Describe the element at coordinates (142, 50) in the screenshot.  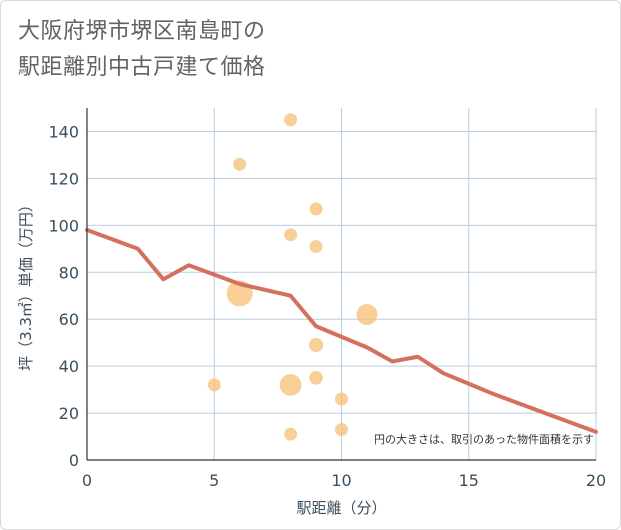
I see `chart-title: 大阪府堺市堺区南島町の 駅距離別中古戸建て価格` at that location.